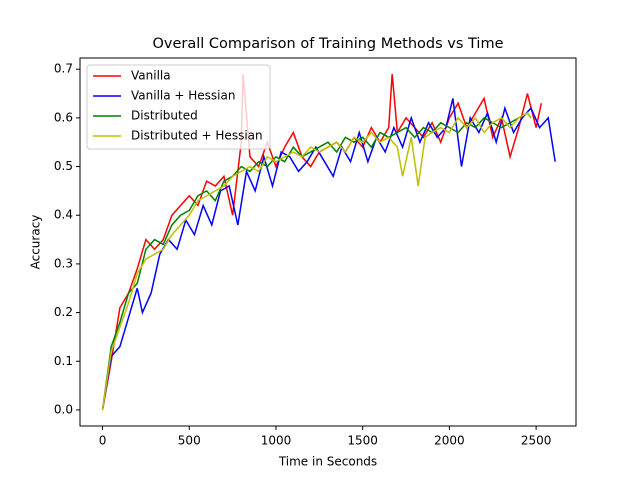  What do you see at coordinates (327, 462) in the screenshot?
I see `x-axis-label: Time in Seconds` at bounding box center [327, 462].